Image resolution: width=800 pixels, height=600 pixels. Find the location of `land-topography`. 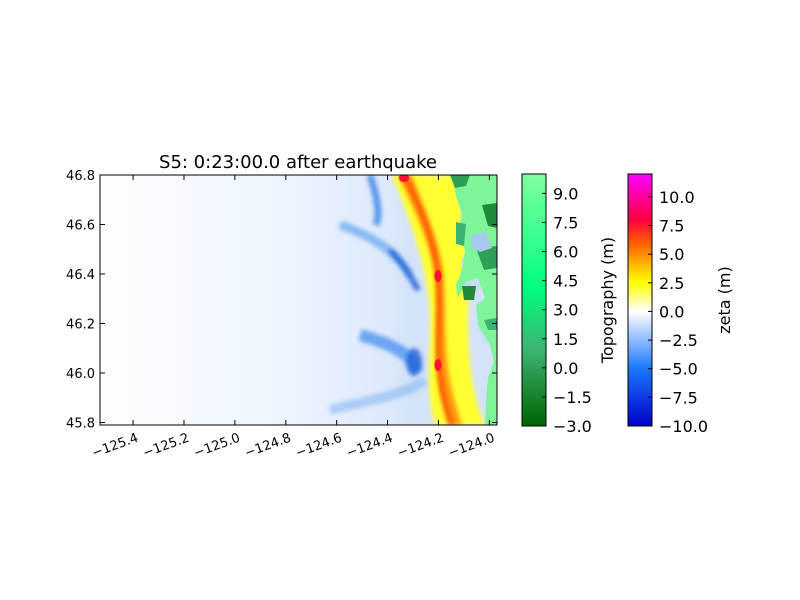

land-topography is located at coordinates (473, 300).